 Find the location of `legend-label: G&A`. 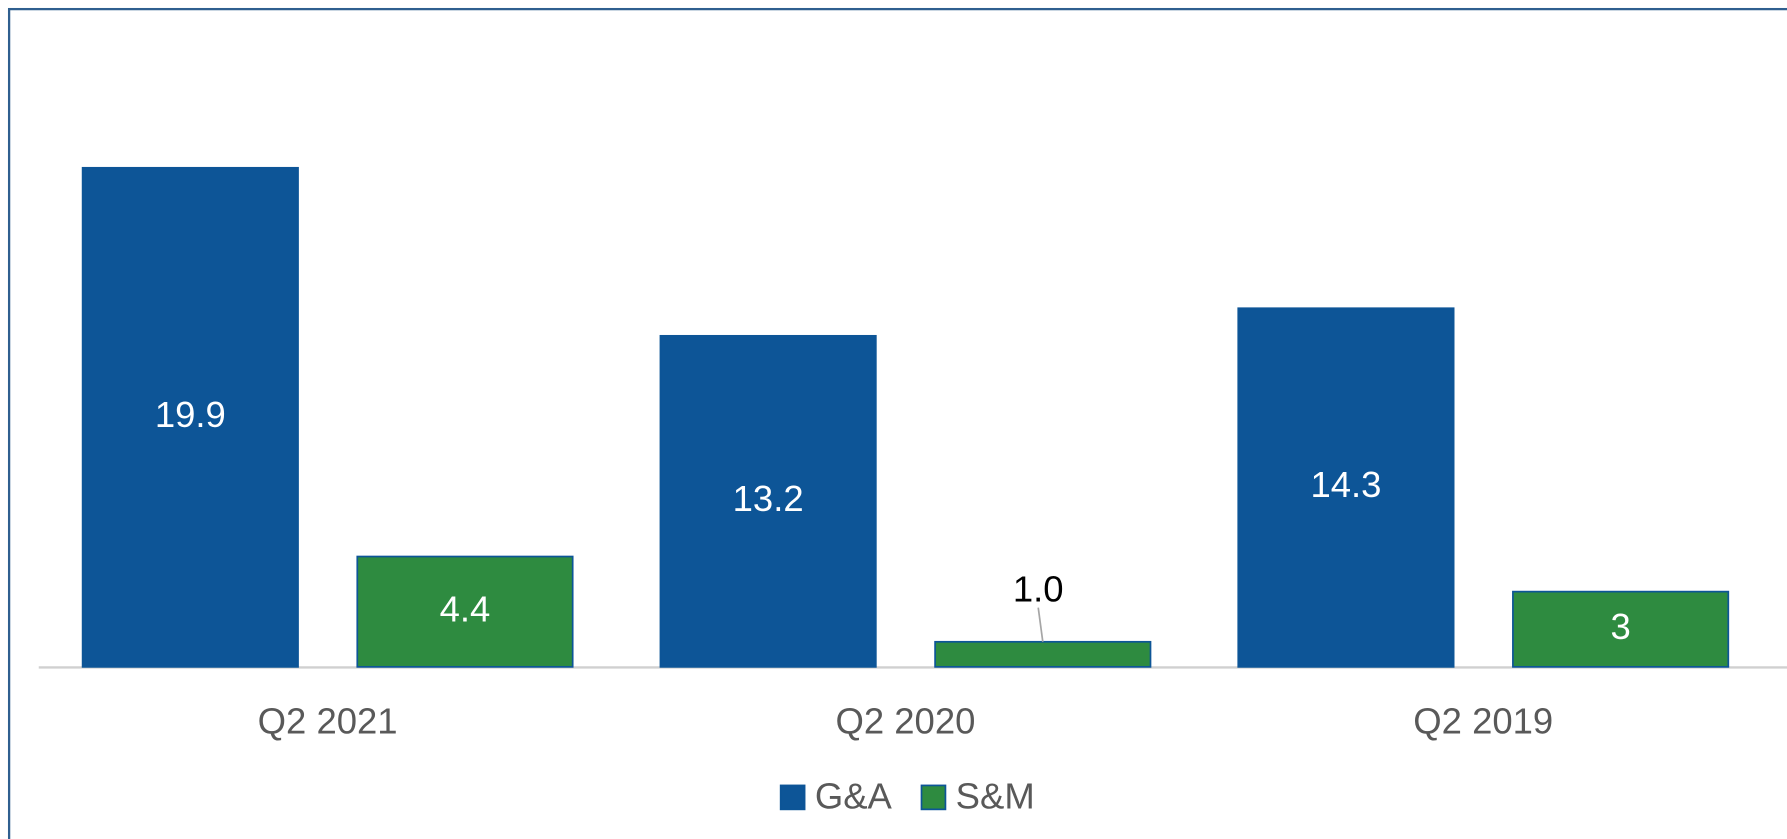

legend-label: G&A is located at coordinates (854, 796).